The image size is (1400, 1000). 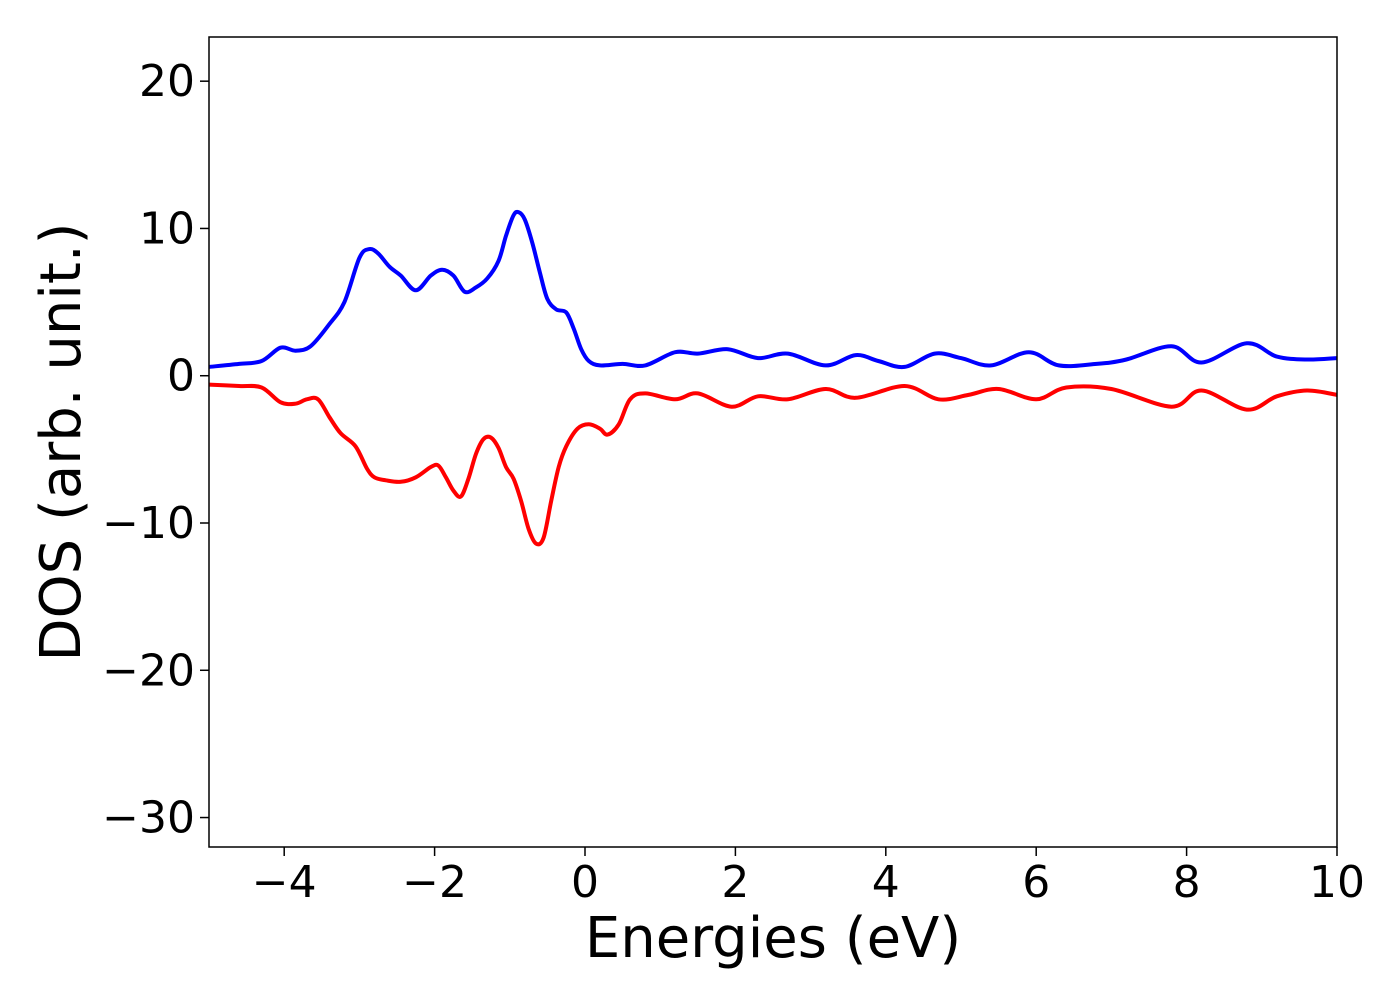 I want to click on y-tick-label: 0, so click(x=181, y=376).